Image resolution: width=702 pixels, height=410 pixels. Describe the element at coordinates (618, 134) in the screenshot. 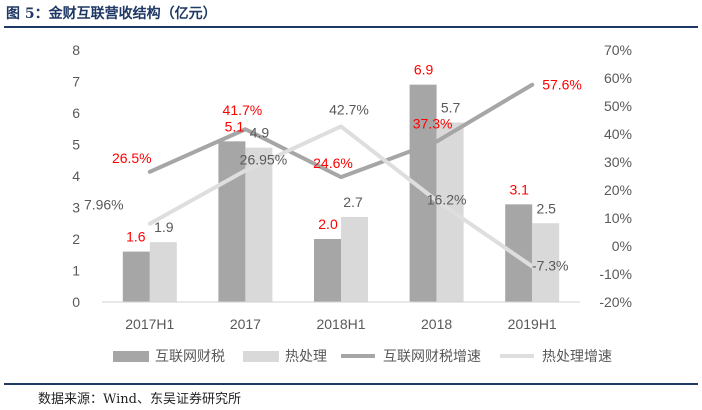

I see `right-axis-tick-label: 40%` at that location.